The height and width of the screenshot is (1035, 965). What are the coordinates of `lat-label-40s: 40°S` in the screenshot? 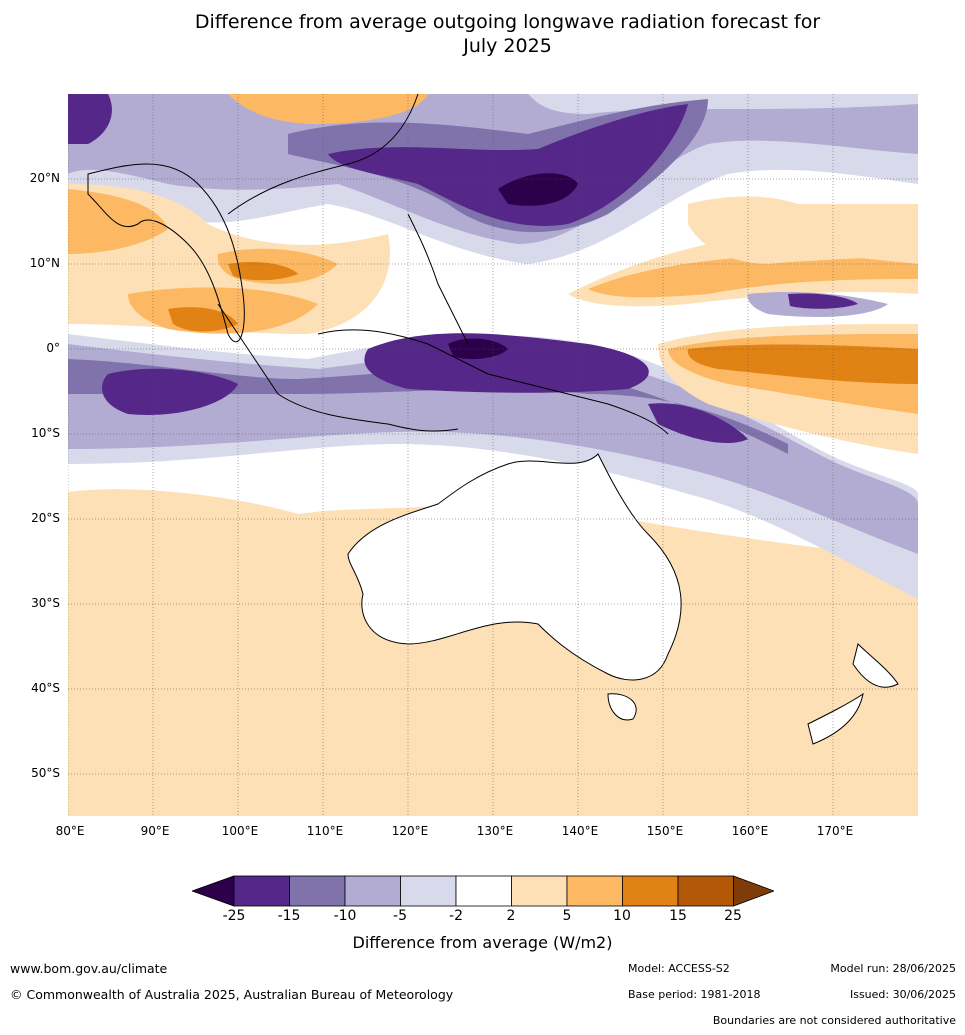 It's located at (45, 688).